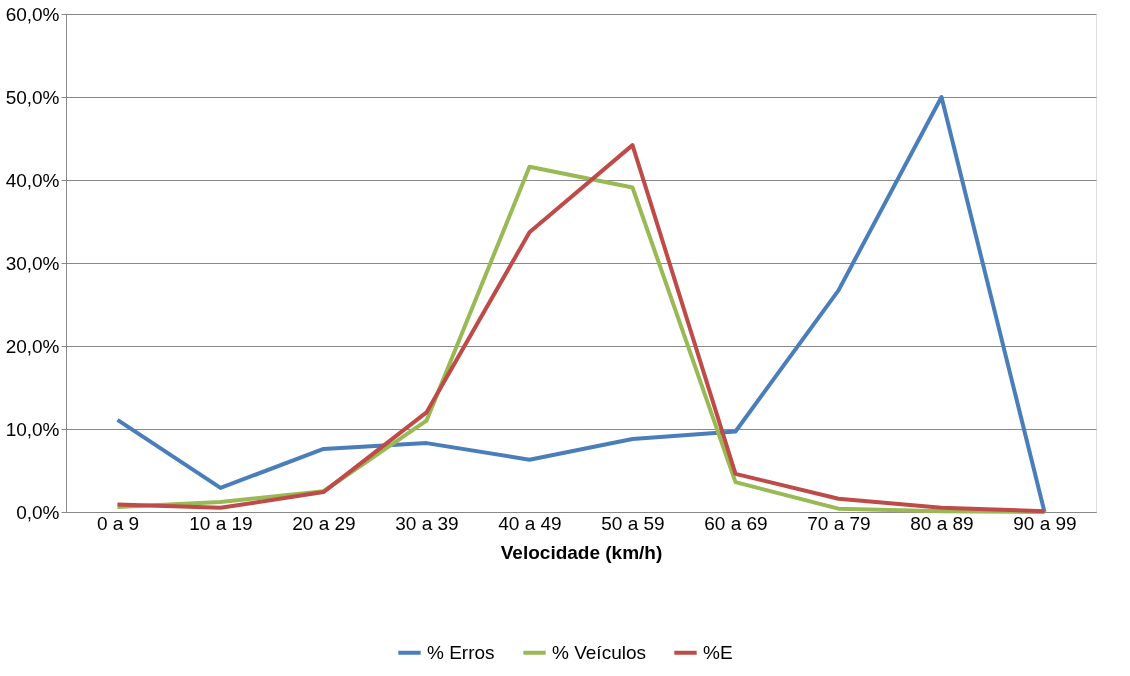 The height and width of the screenshot is (676, 1130). I want to click on y-tick-label: 50,0%, so click(32, 97).